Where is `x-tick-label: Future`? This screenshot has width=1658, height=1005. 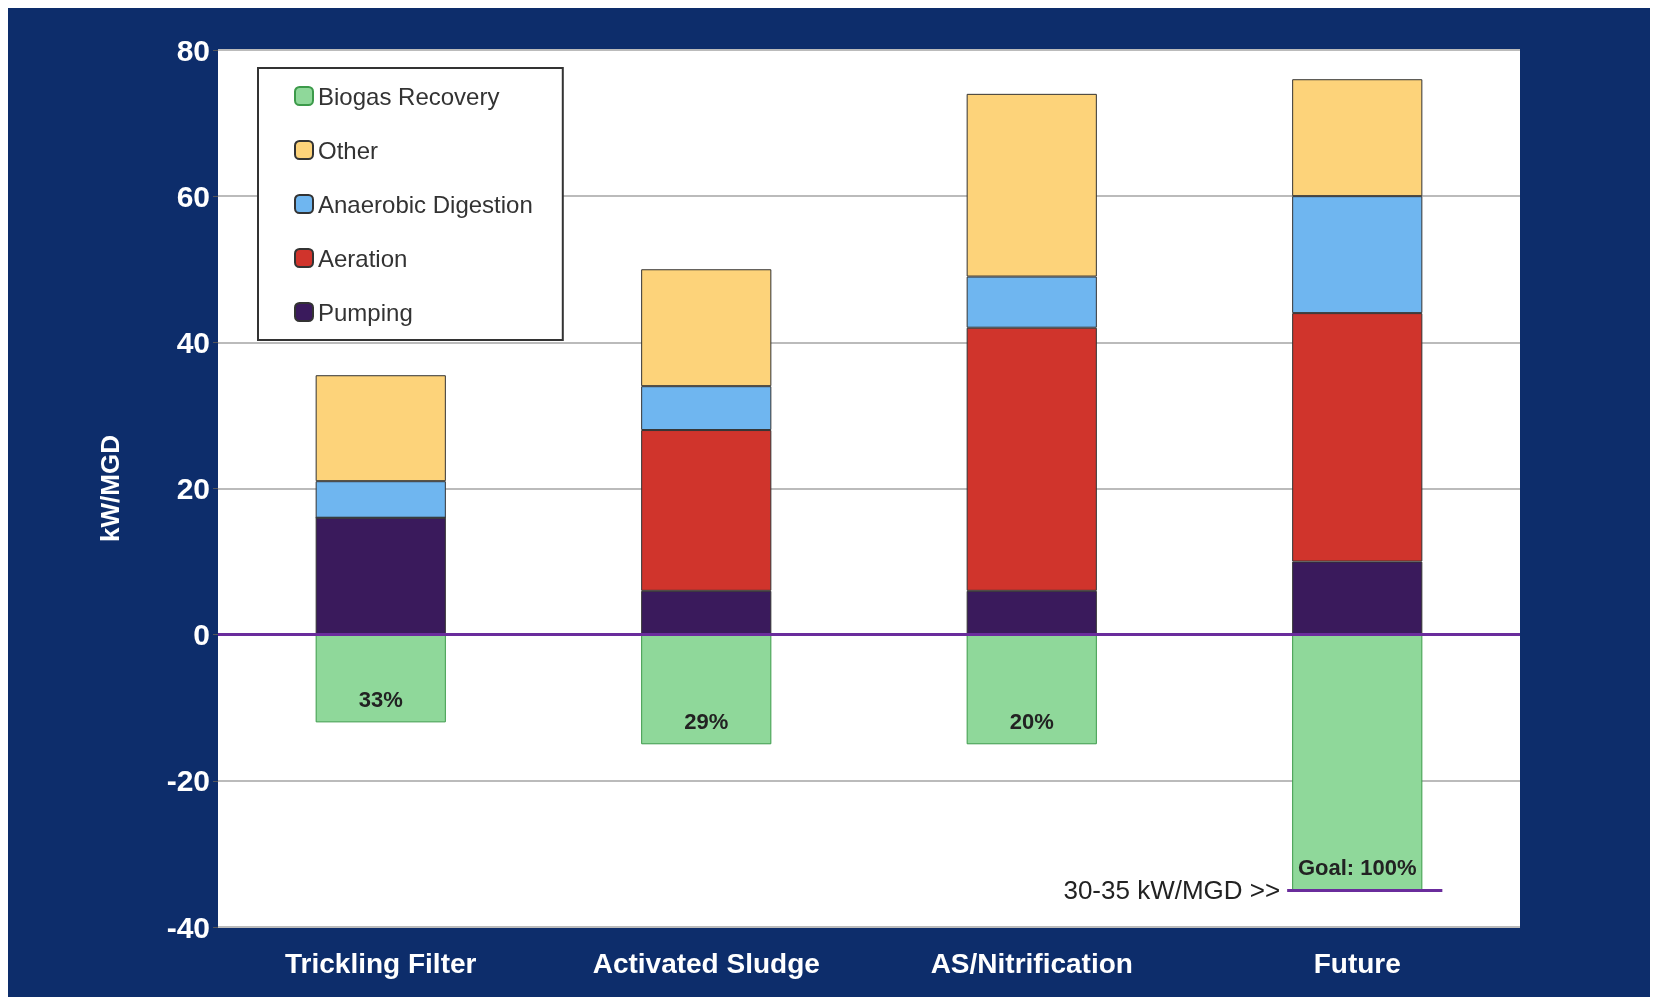
x-tick-label: Future is located at coordinates (1357, 963).